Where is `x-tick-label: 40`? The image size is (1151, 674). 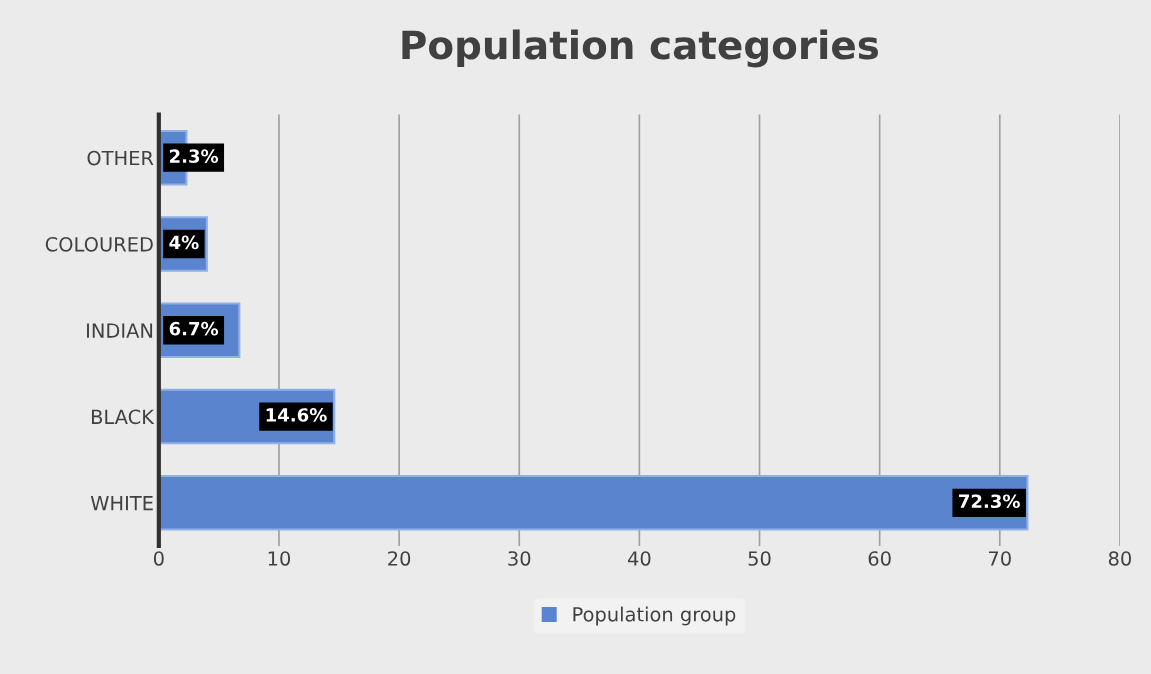
x-tick-label: 40 is located at coordinates (639, 558).